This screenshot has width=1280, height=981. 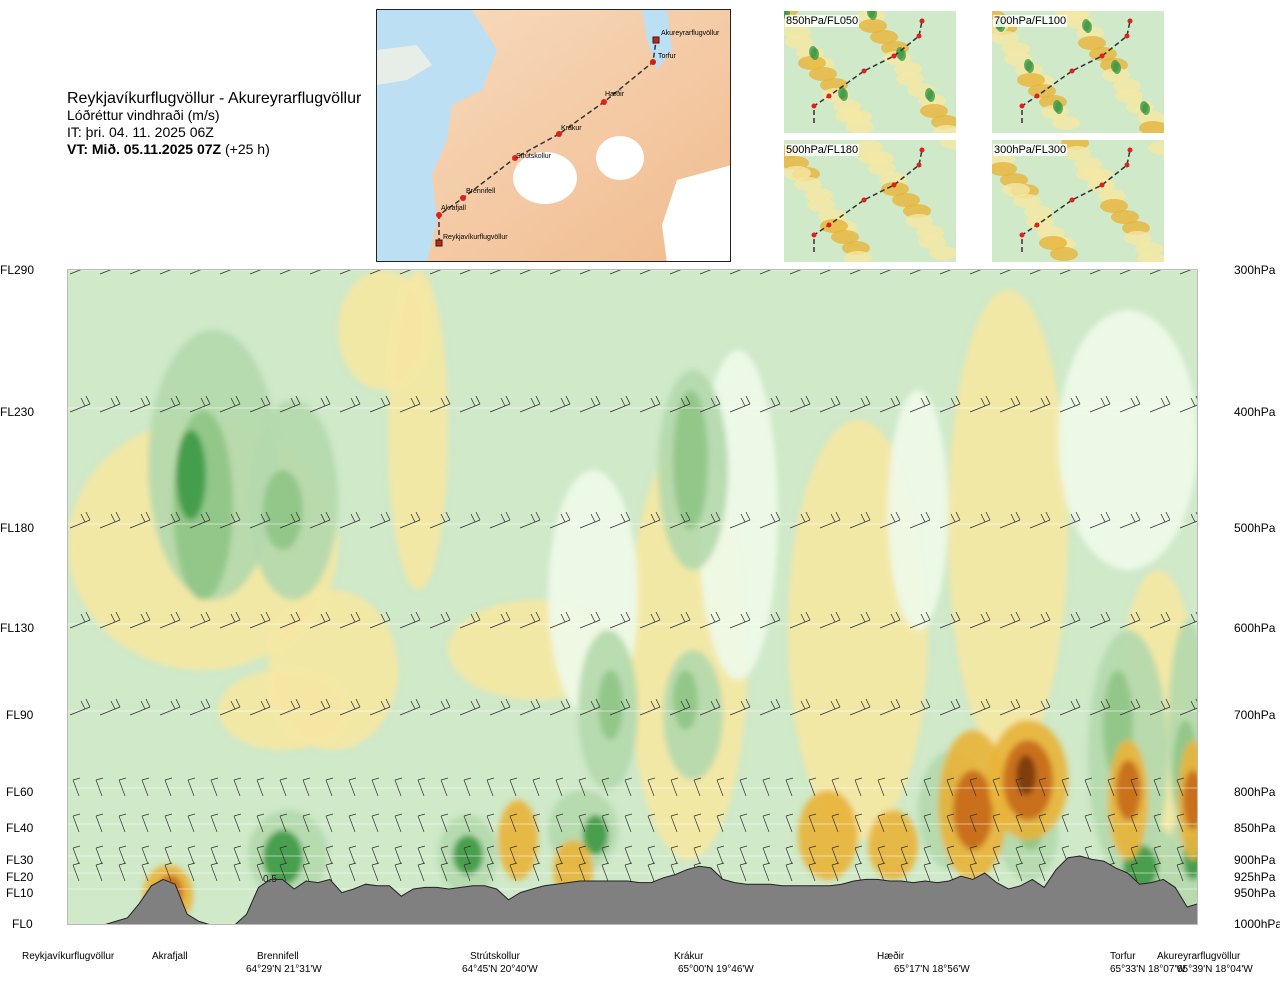 What do you see at coordinates (144, 149) in the screenshot?
I see `valid-time-main: VT: Mið. 05.11.2025 07Z` at bounding box center [144, 149].